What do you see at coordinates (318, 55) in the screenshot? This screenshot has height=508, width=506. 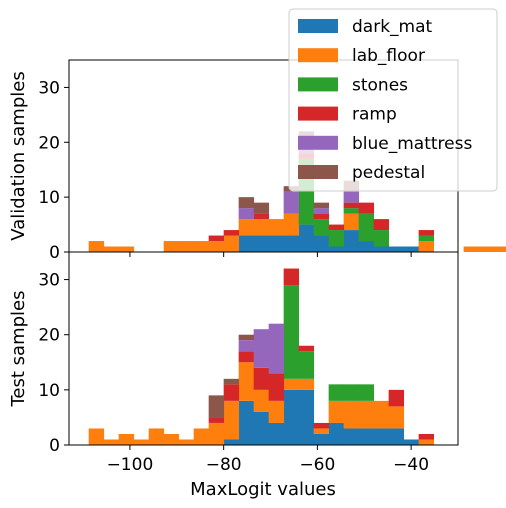 I see `legend-swatch-lab_floor` at bounding box center [318, 55].